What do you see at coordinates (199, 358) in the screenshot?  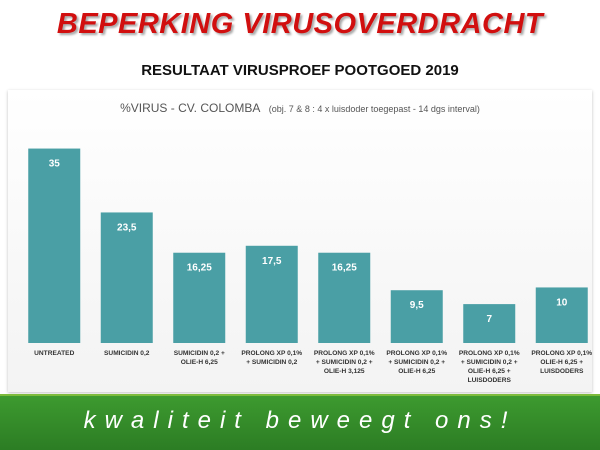 I see `category-label: SUMICIDIN 0,2 + OLIE-H 6,25` at bounding box center [199, 358].